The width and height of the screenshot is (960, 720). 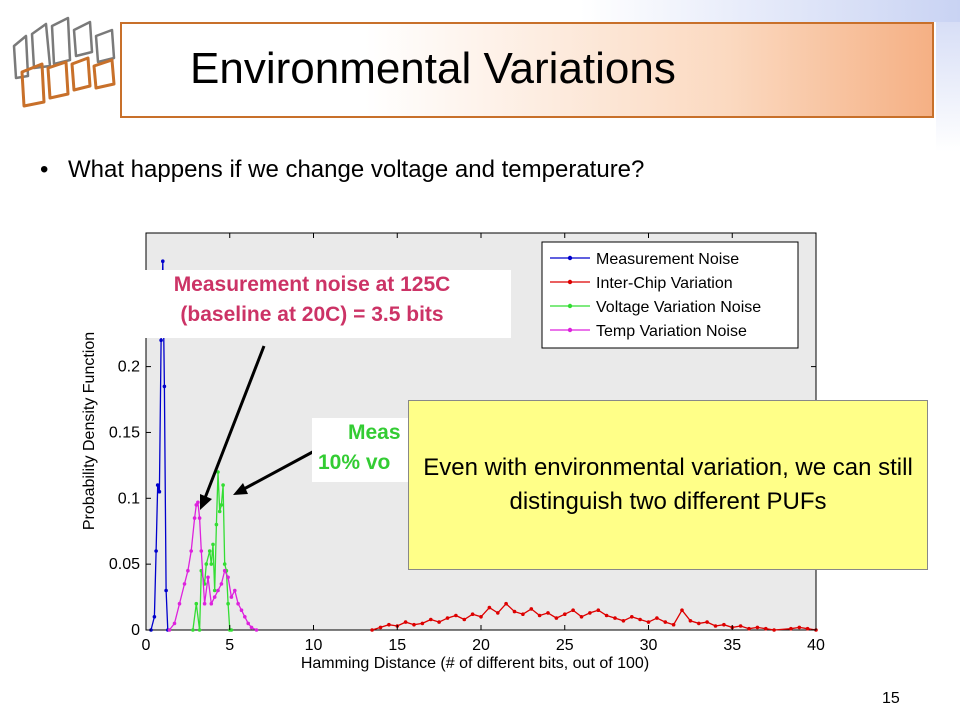 I want to click on page-number: 15, so click(x=891, y=698).